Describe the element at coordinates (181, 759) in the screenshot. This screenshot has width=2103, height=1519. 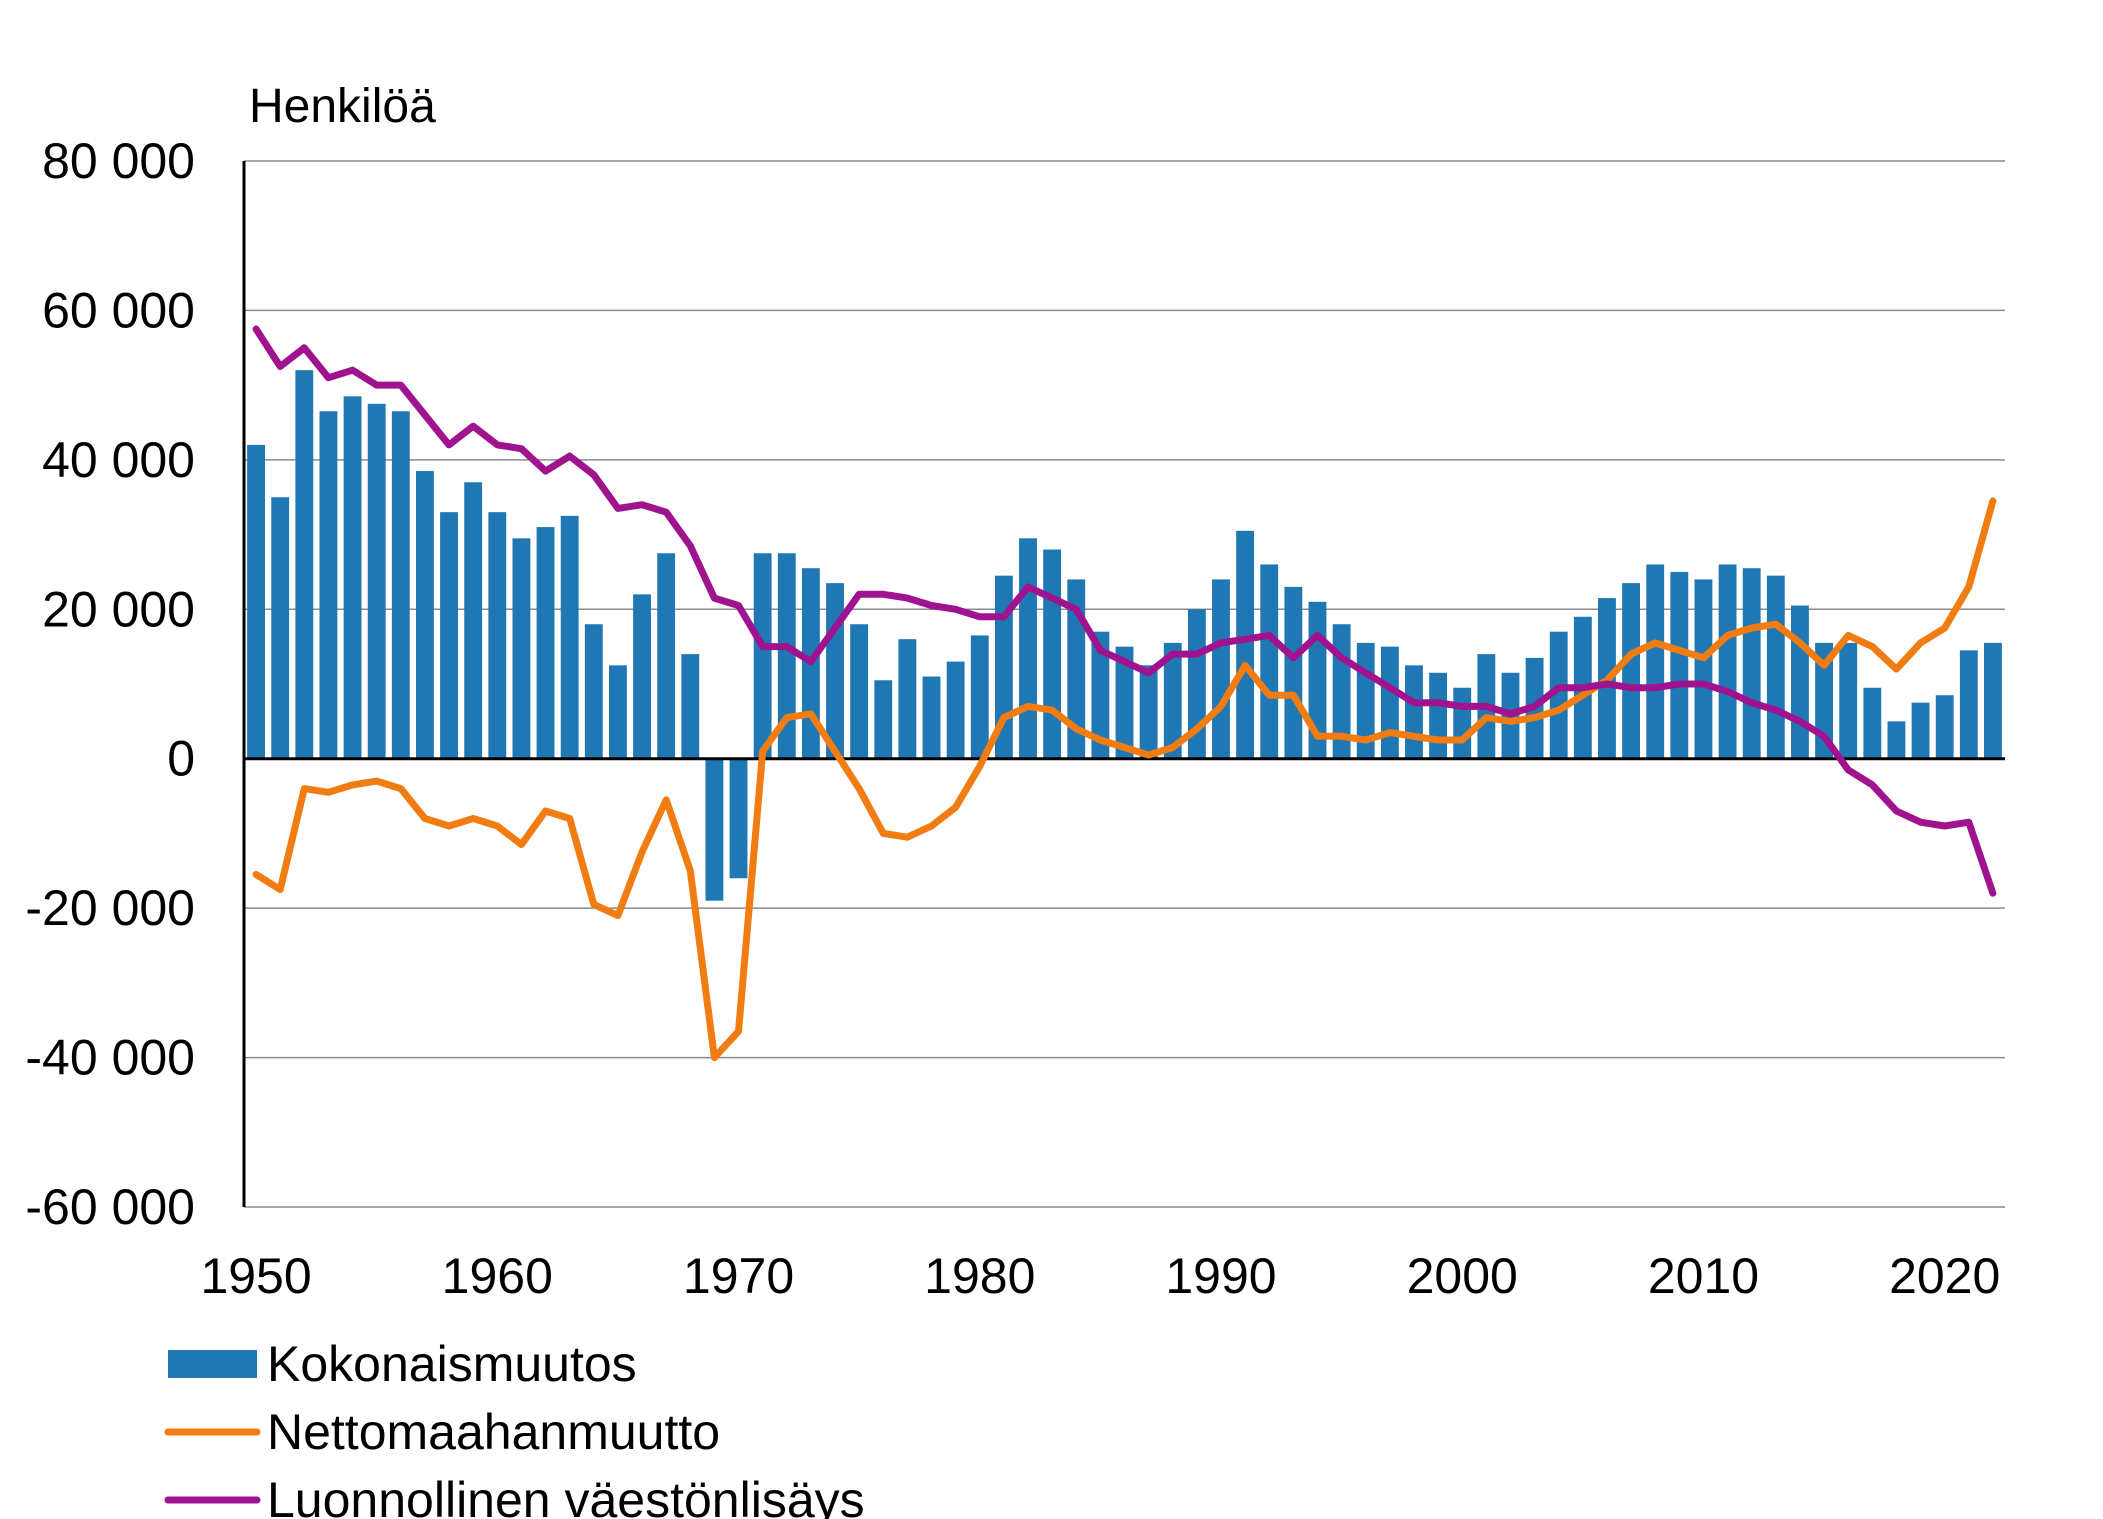
I see `y-tick-label: 0` at that location.